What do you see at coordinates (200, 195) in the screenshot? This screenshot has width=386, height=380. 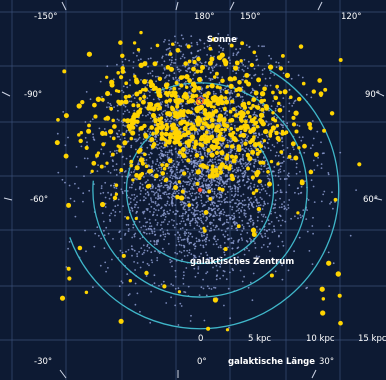 I see `distance-ring` at bounding box center [200, 195].